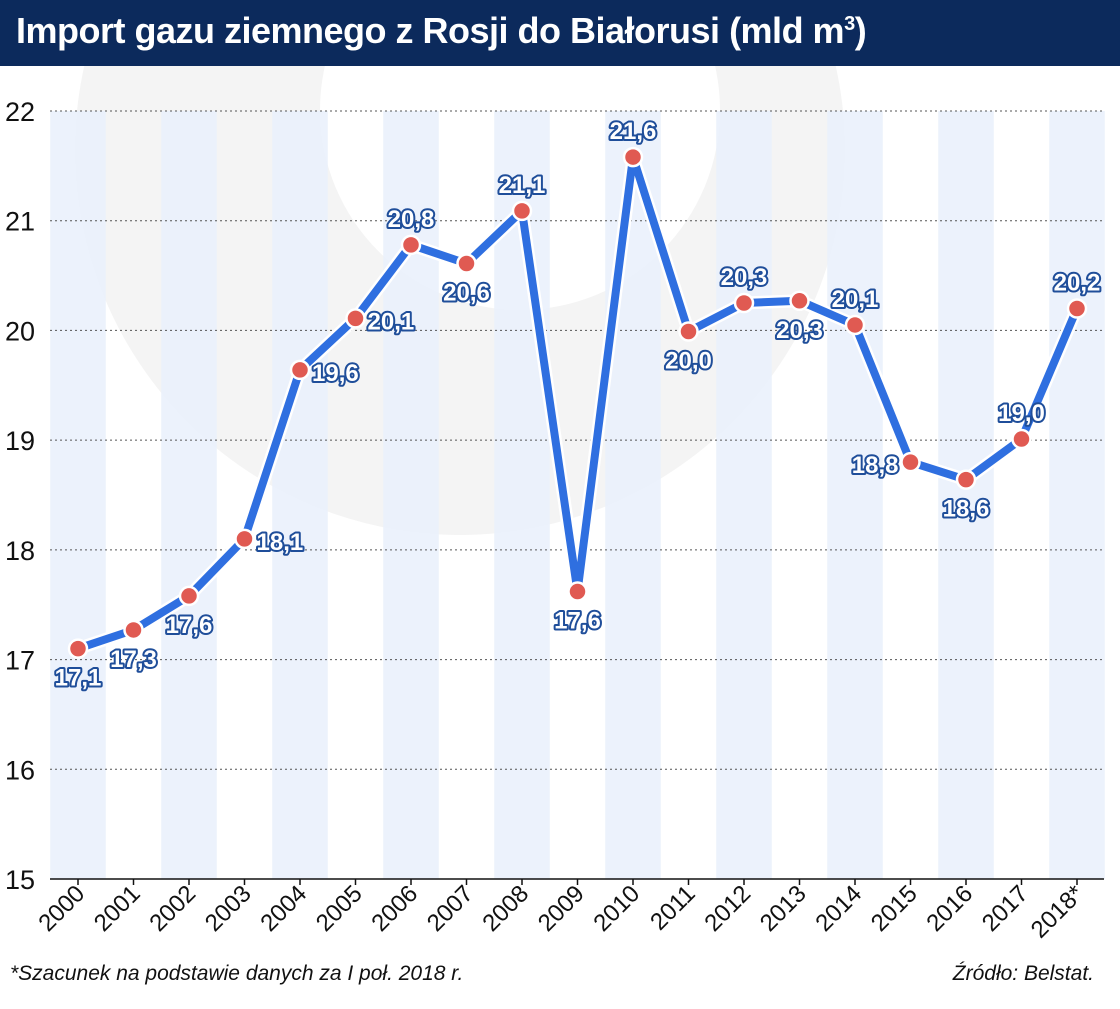 This screenshot has width=1120, height=1009. What do you see at coordinates (189, 625) in the screenshot?
I see `data-label-2002: 17,6` at bounding box center [189, 625].